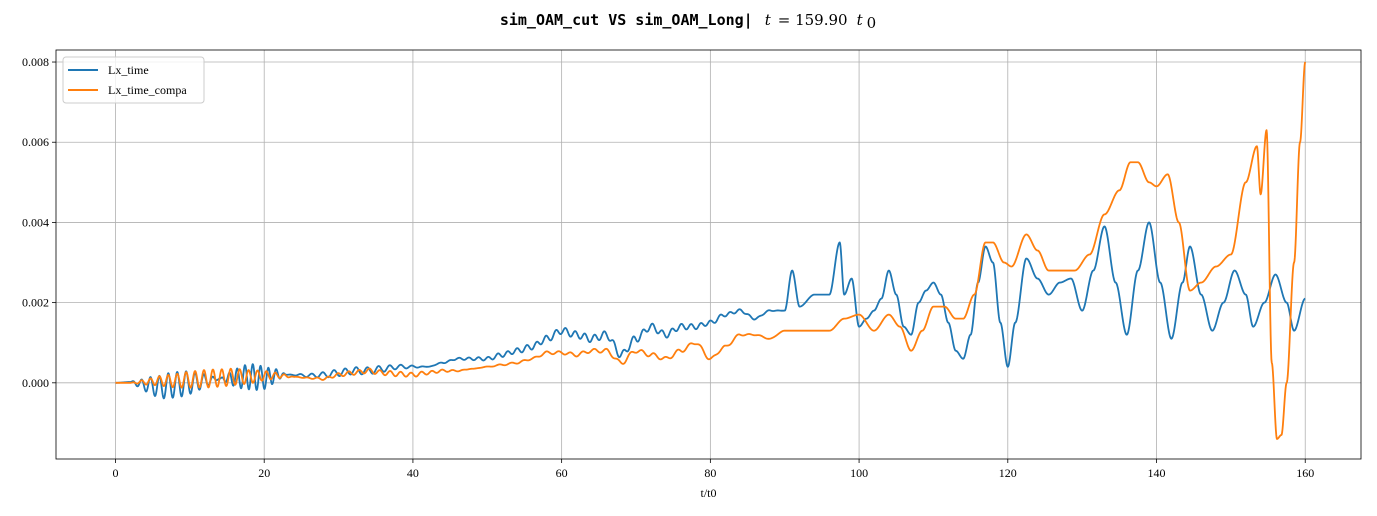 Image resolution: width=1377 pixels, height=516 pixels. What do you see at coordinates (1305, 473) in the screenshot?
I see `x-tick-label: 160` at bounding box center [1305, 473].